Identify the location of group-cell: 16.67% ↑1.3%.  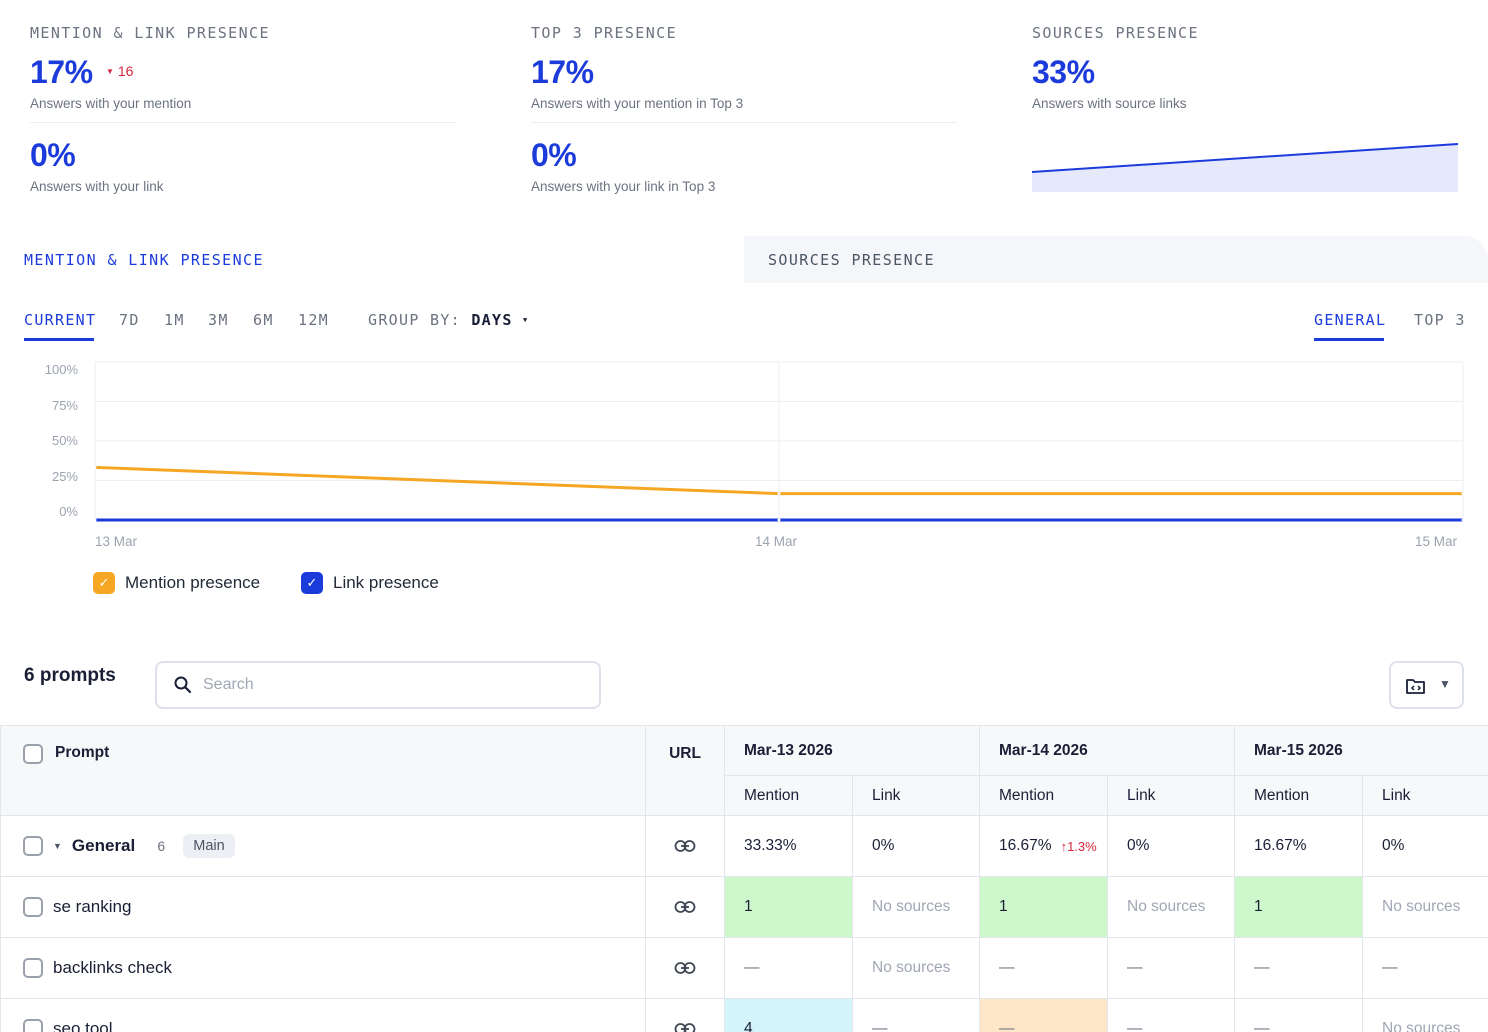
(1044, 846).